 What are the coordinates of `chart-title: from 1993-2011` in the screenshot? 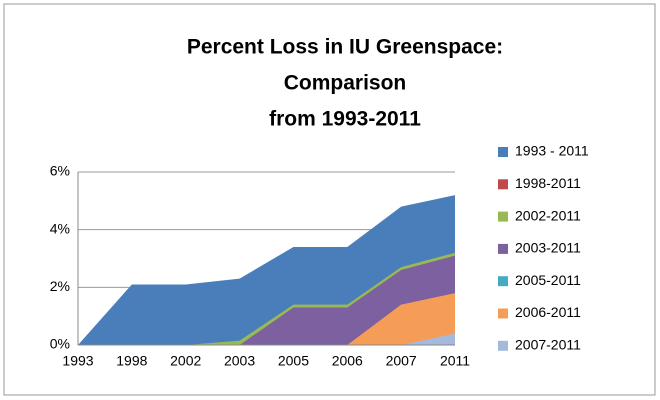 It's located at (345, 119).